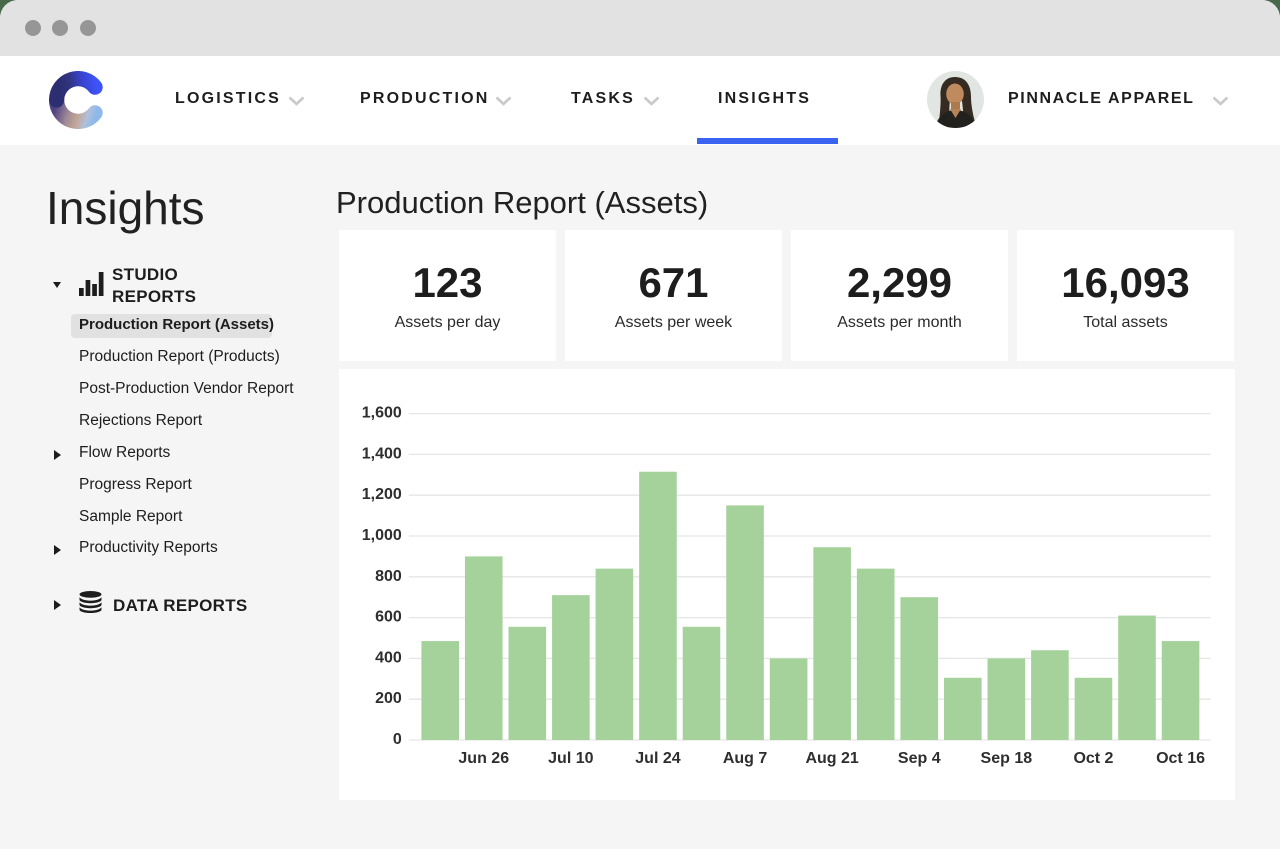 Image resolution: width=1280 pixels, height=849 pixels. Describe the element at coordinates (382, 494) in the screenshot. I see `svg-text: 1,200` at that location.